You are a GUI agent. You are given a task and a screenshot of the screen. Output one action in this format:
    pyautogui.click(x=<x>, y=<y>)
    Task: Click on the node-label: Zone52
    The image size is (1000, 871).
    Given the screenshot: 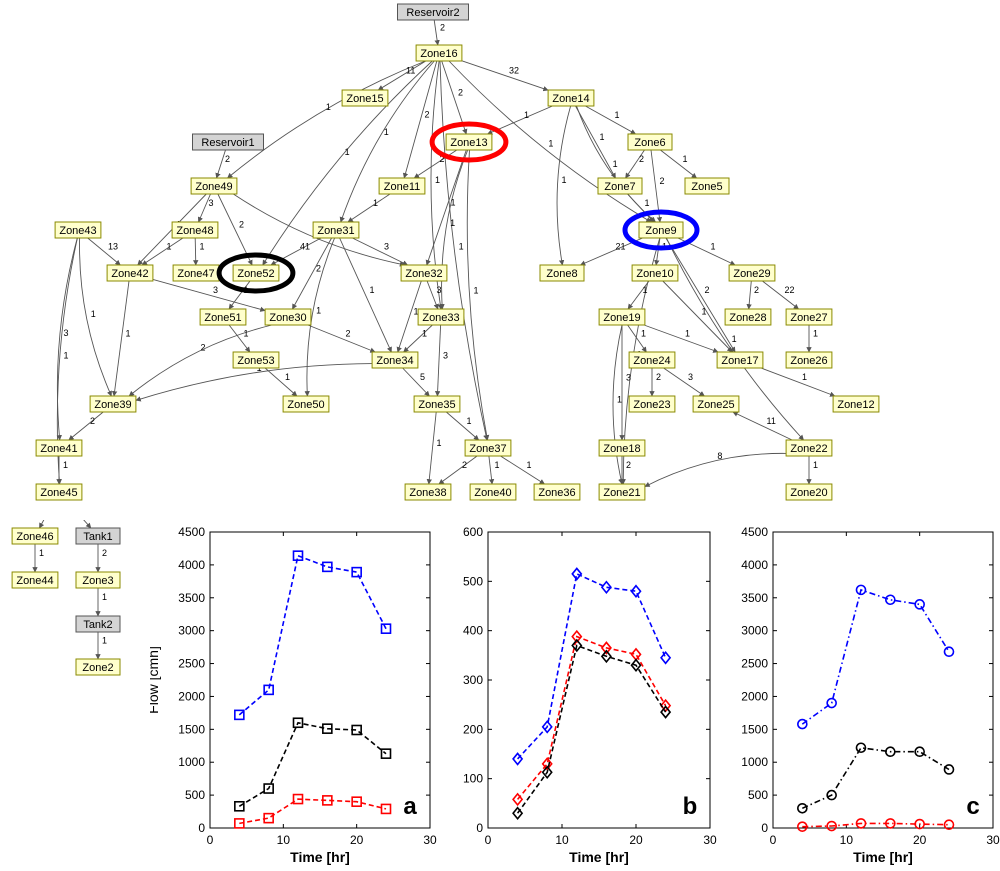 What is the action you would take?
    pyautogui.click(x=255, y=274)
    